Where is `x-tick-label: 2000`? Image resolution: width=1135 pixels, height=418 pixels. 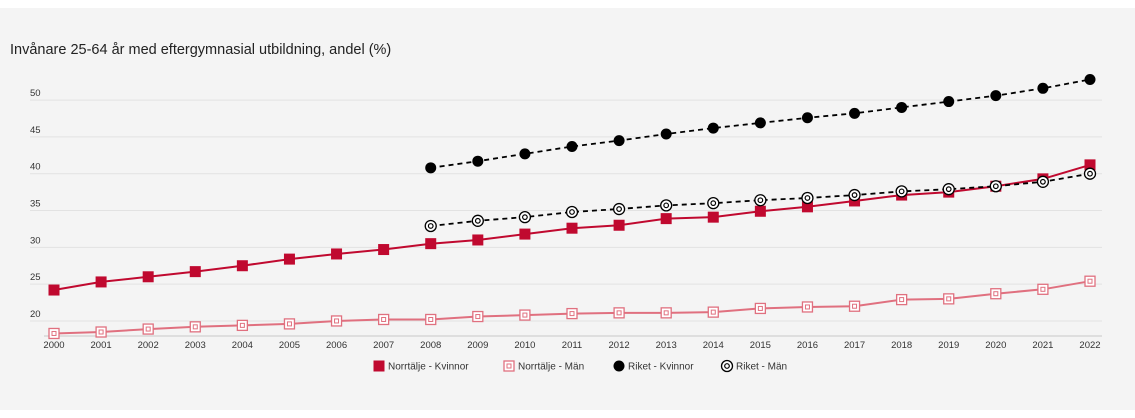 x-tick-label: 2000 is located at coordinates (53, 345).